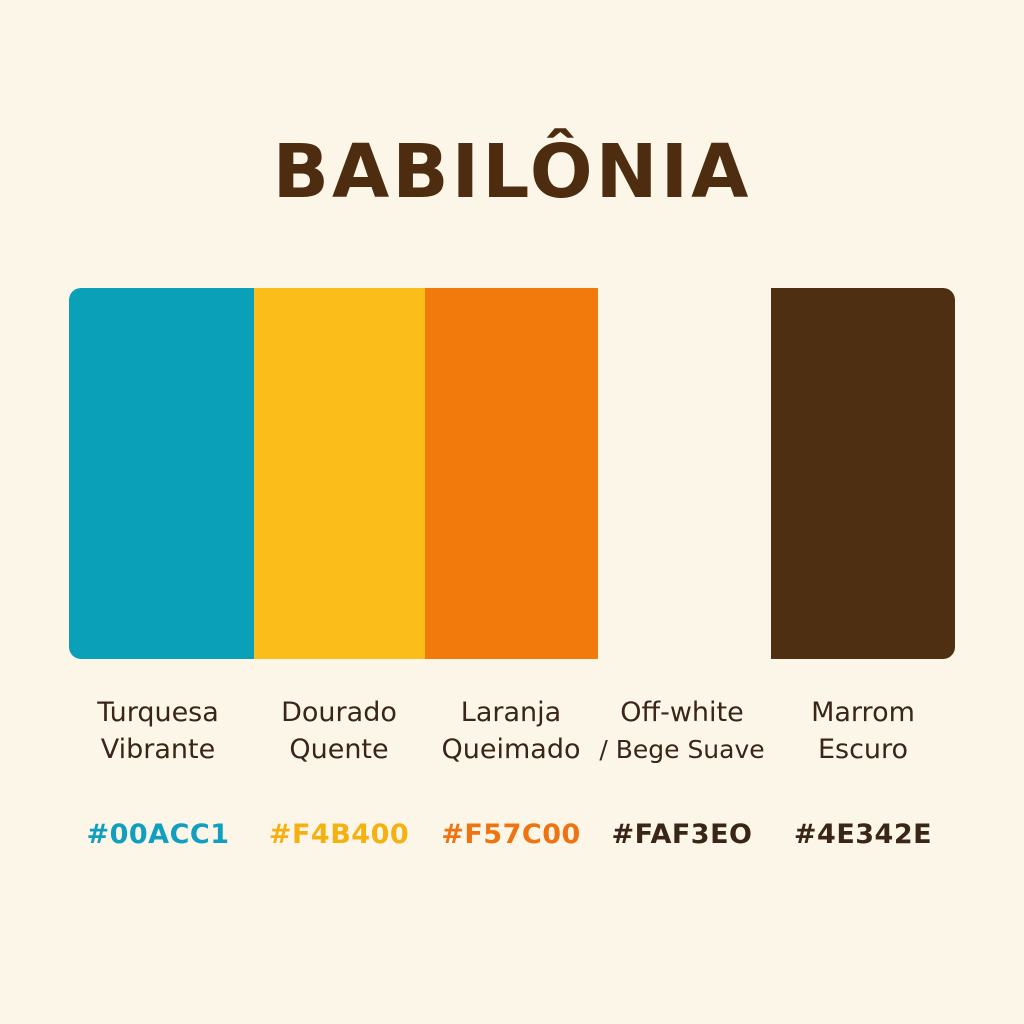 This screenshot has height=1024, width=1024. Describe the element at coordinates (682, 712) in the screenshot. I see `color-name-line: Off-white` at that location.